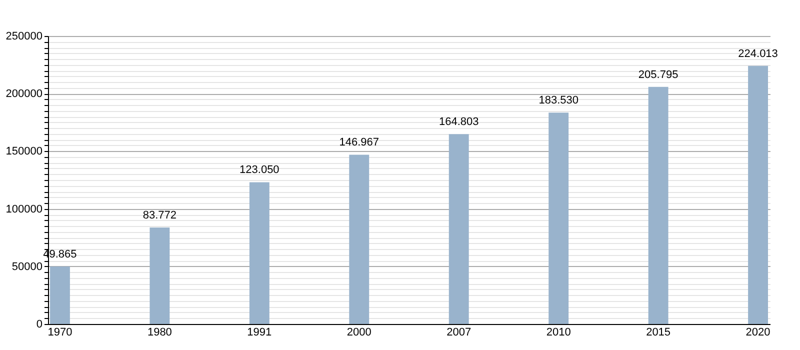 The image size is (800, 350). I want to click on y-tick-label: 150000, so click(24, 152).